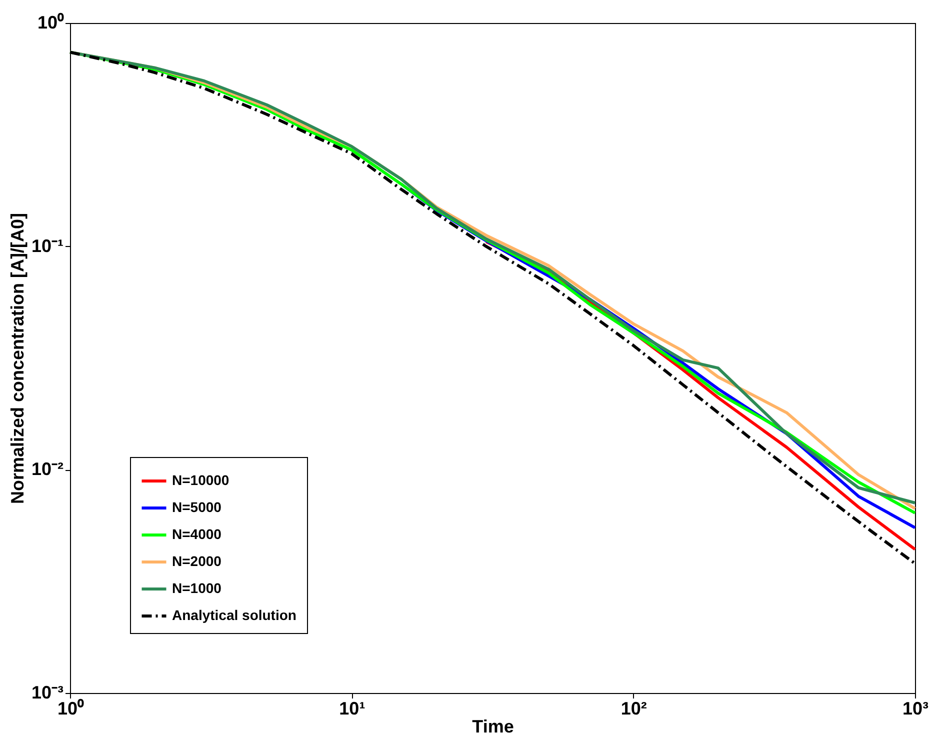  What do you see at coordinates (352, 708) in the screenshot?
I see `x-tick-label: 10¹` at bounding box center [352, 708].